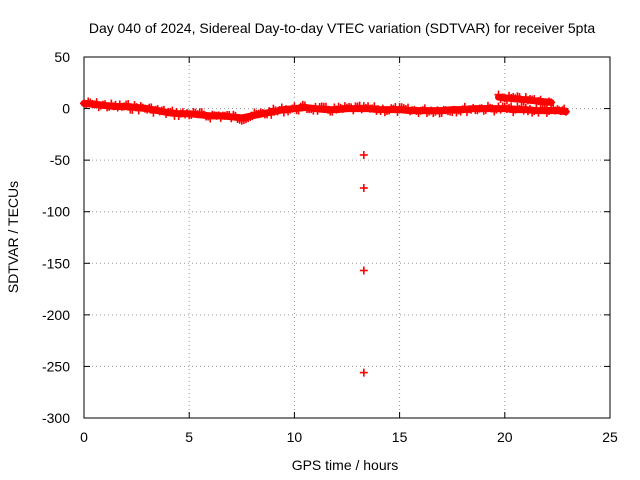 Image resolution: width=640 pixels, height=480 pixels. Describe the element at coordinates (60, 160) in the screenshot. I see `y-tick-label: -50` at that location.